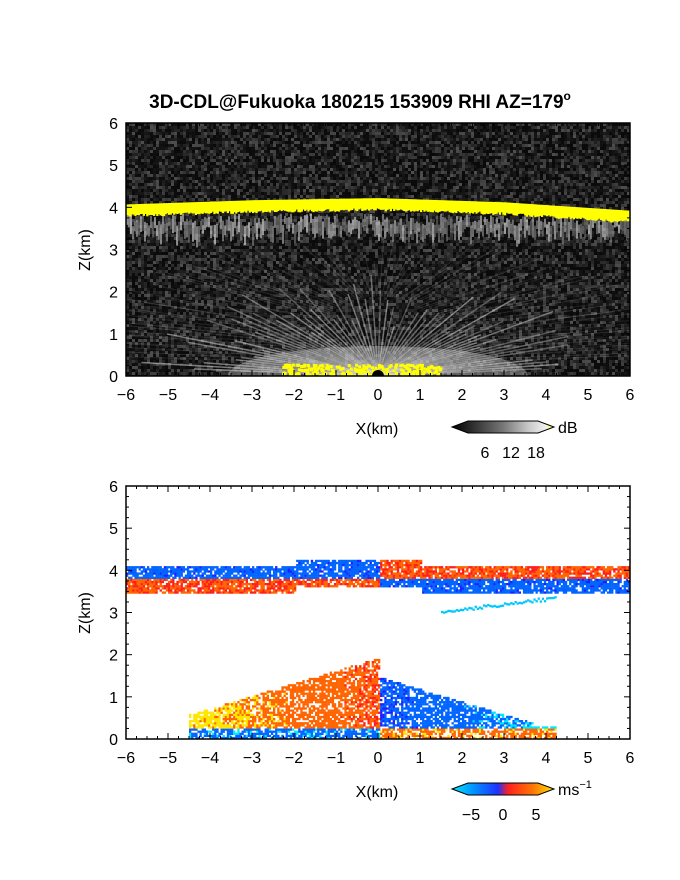 This screenshot has height=880, width=680. What do you see at coordinates (514, 441) in the screenshot?
I see `reflectivity-colorbar: dB 6 12 18` at bounding box center [514, 441].